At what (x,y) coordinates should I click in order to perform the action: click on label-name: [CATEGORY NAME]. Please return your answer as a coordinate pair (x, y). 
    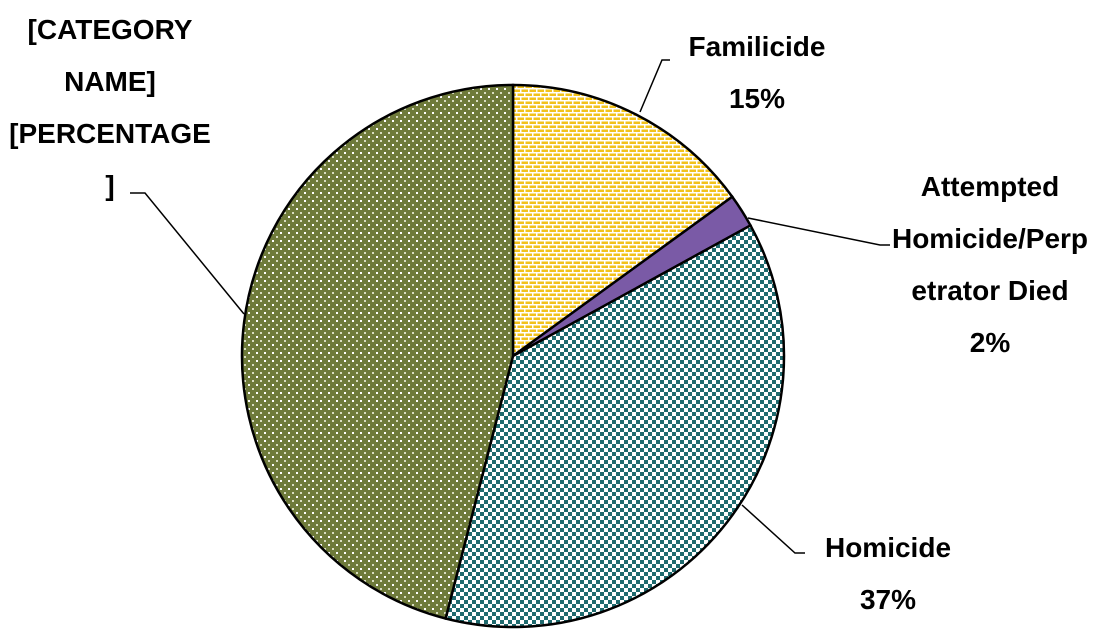
    Looking at the image, I should click on (110, 55).